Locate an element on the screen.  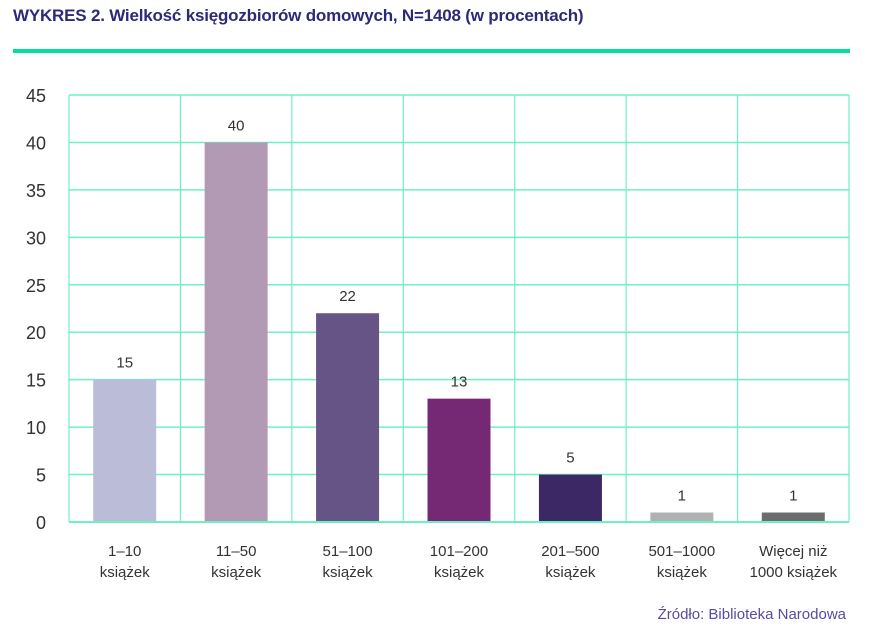
source-note: Źródło: Biblioteka Narodowa is located at coordinates (751, 614).